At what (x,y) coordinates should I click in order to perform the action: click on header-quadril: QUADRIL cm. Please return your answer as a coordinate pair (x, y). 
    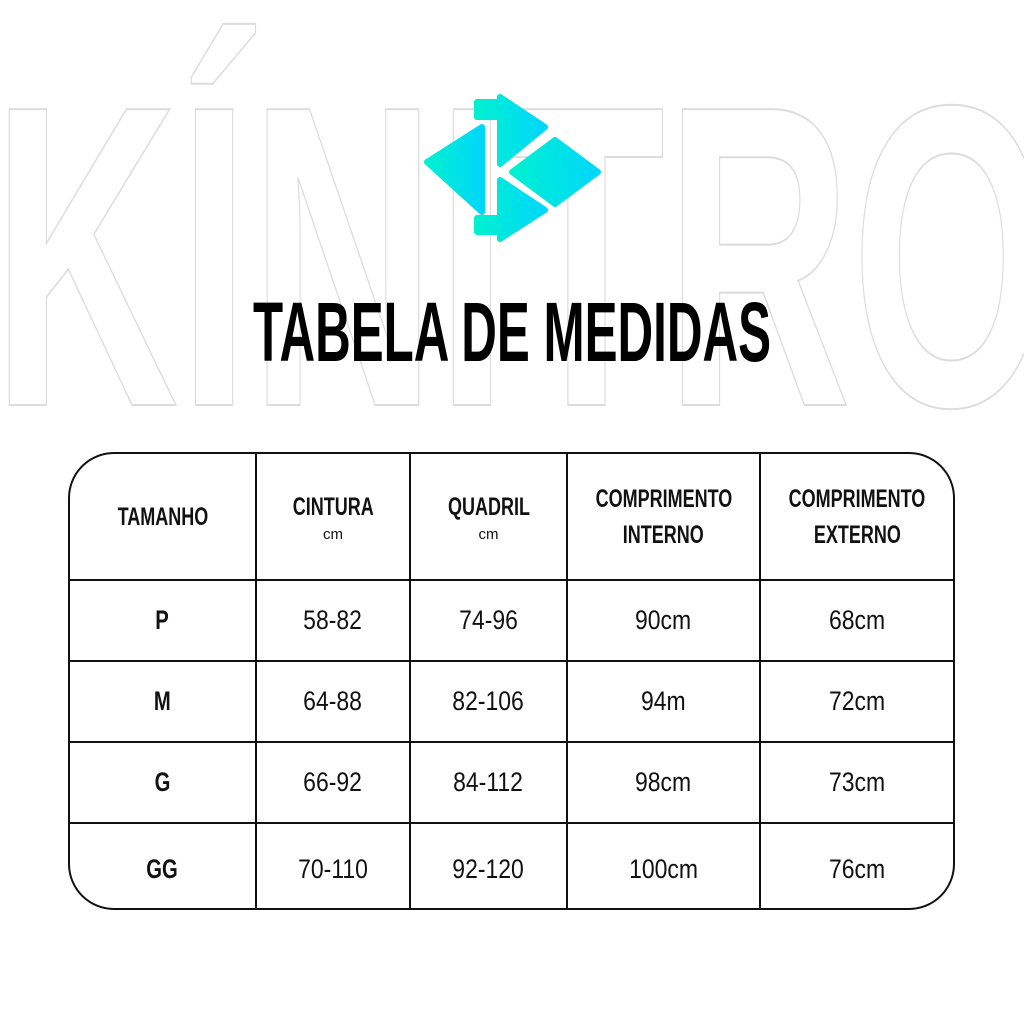
    Looking at the image, I should click on (488, 517).